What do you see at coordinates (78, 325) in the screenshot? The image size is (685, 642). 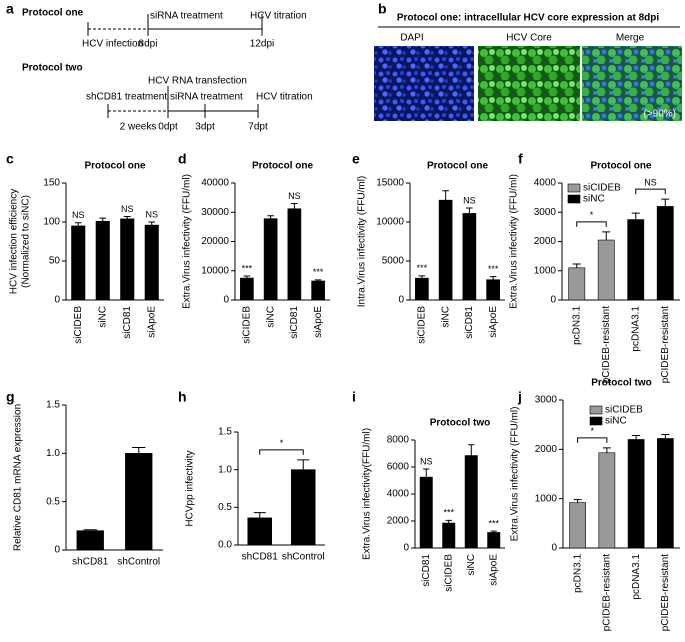 I see `x-tick-label: siCIDEB` at bounding box center [78, 325].